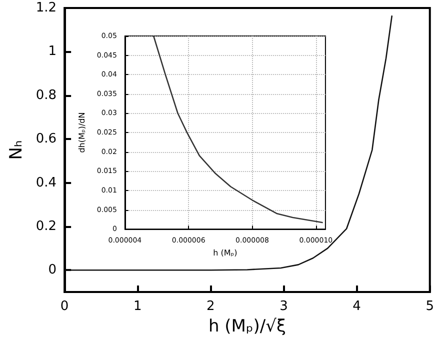 Image resolution: width=437 pixels, height=342 pixels. I want to click on y-tick-label: 0.6, so click(46, 139).